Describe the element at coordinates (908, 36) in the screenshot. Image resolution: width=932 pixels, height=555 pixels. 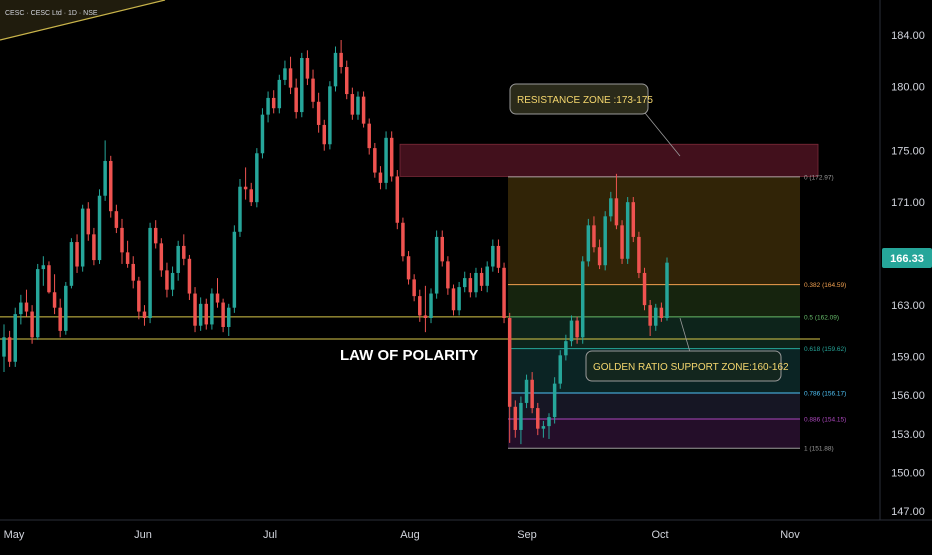
I see `price-tick-1: 184.00` at that location.